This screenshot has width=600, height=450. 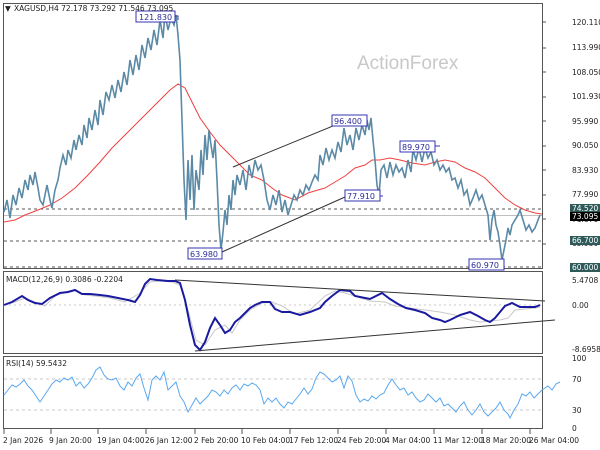 What do you see at coordinates (408, 63) in the screenshot?
I see `watermark: ActionForex` at bounding box center [408, 63].